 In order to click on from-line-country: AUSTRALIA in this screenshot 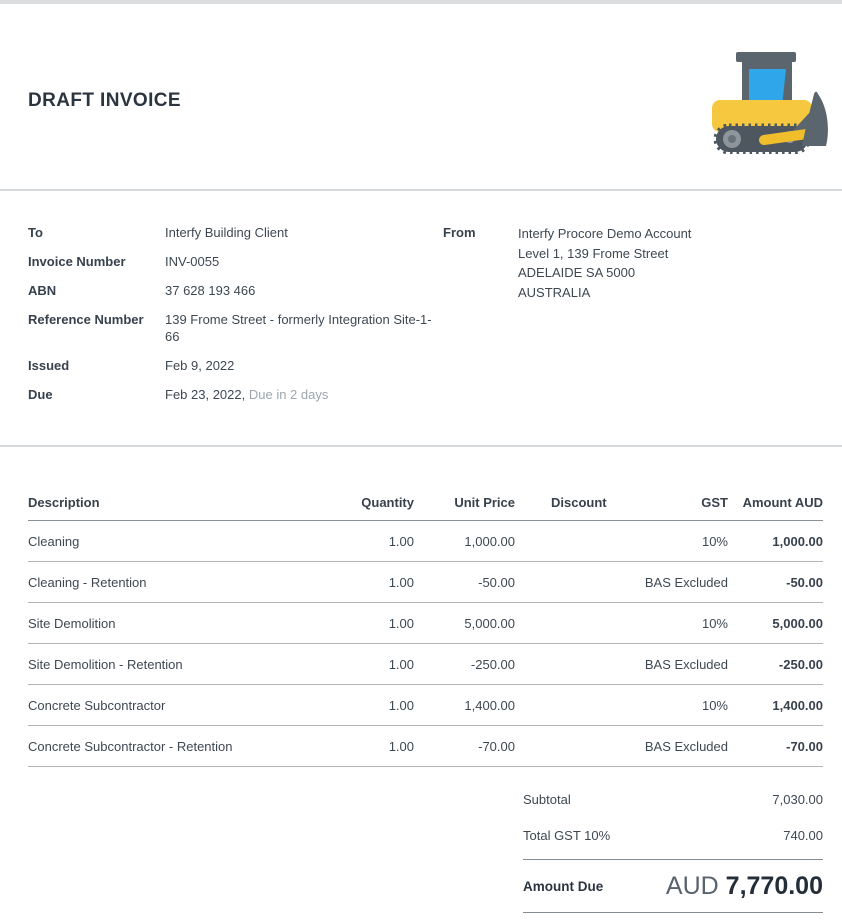, I will do `click(554, 292)`.